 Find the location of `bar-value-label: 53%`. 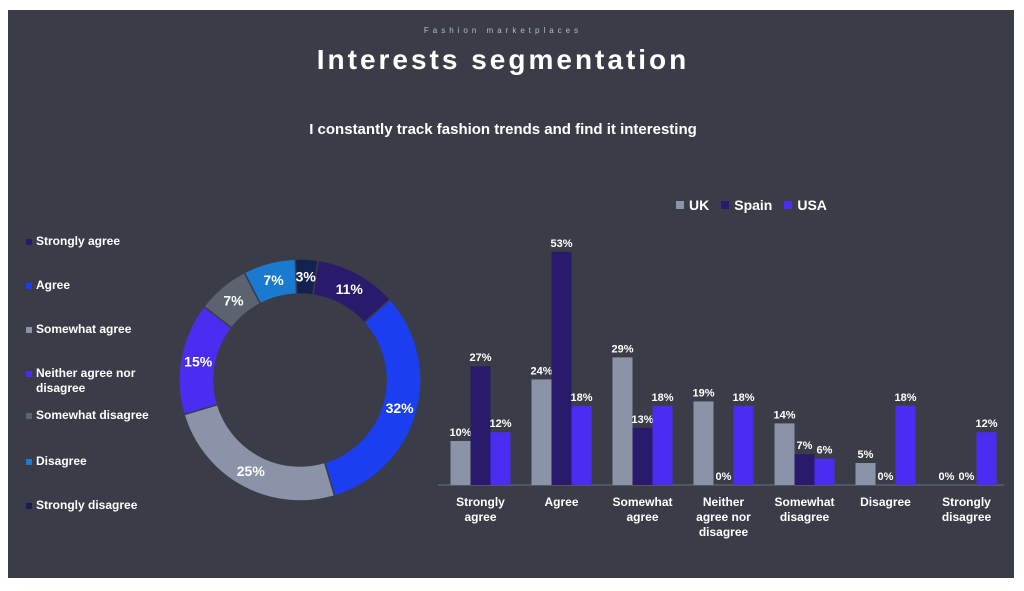

bar-value-label: 53% is located at coordinates (561, 244).